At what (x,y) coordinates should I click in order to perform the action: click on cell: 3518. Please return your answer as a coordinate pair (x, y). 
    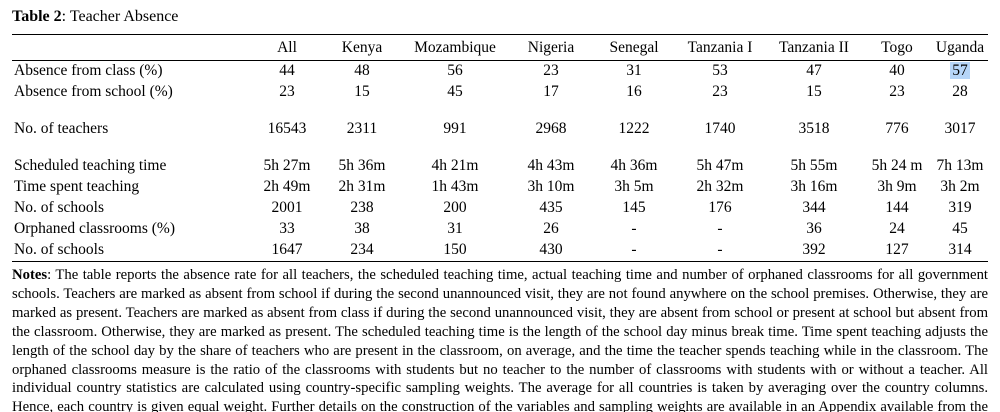
    Looking at the image, I should click on (814, 128).